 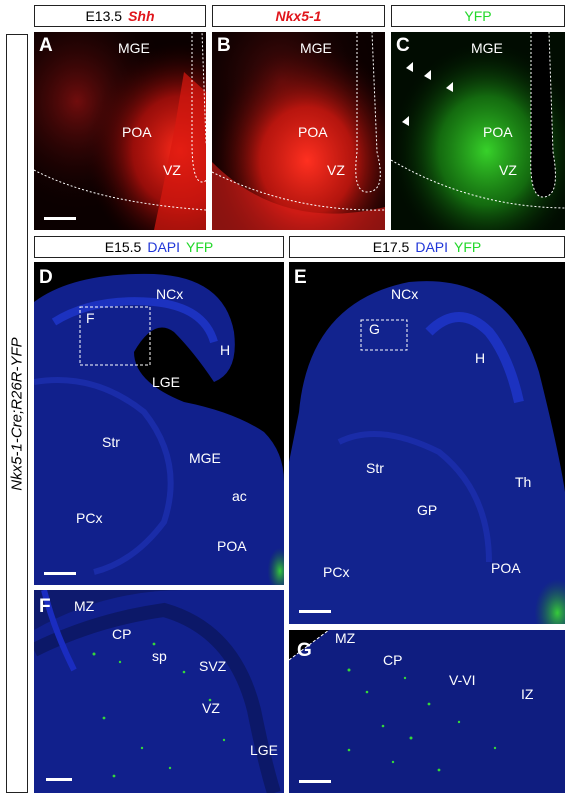 I want to click on panel-a-scale-bar, so click(x=60, y=218).